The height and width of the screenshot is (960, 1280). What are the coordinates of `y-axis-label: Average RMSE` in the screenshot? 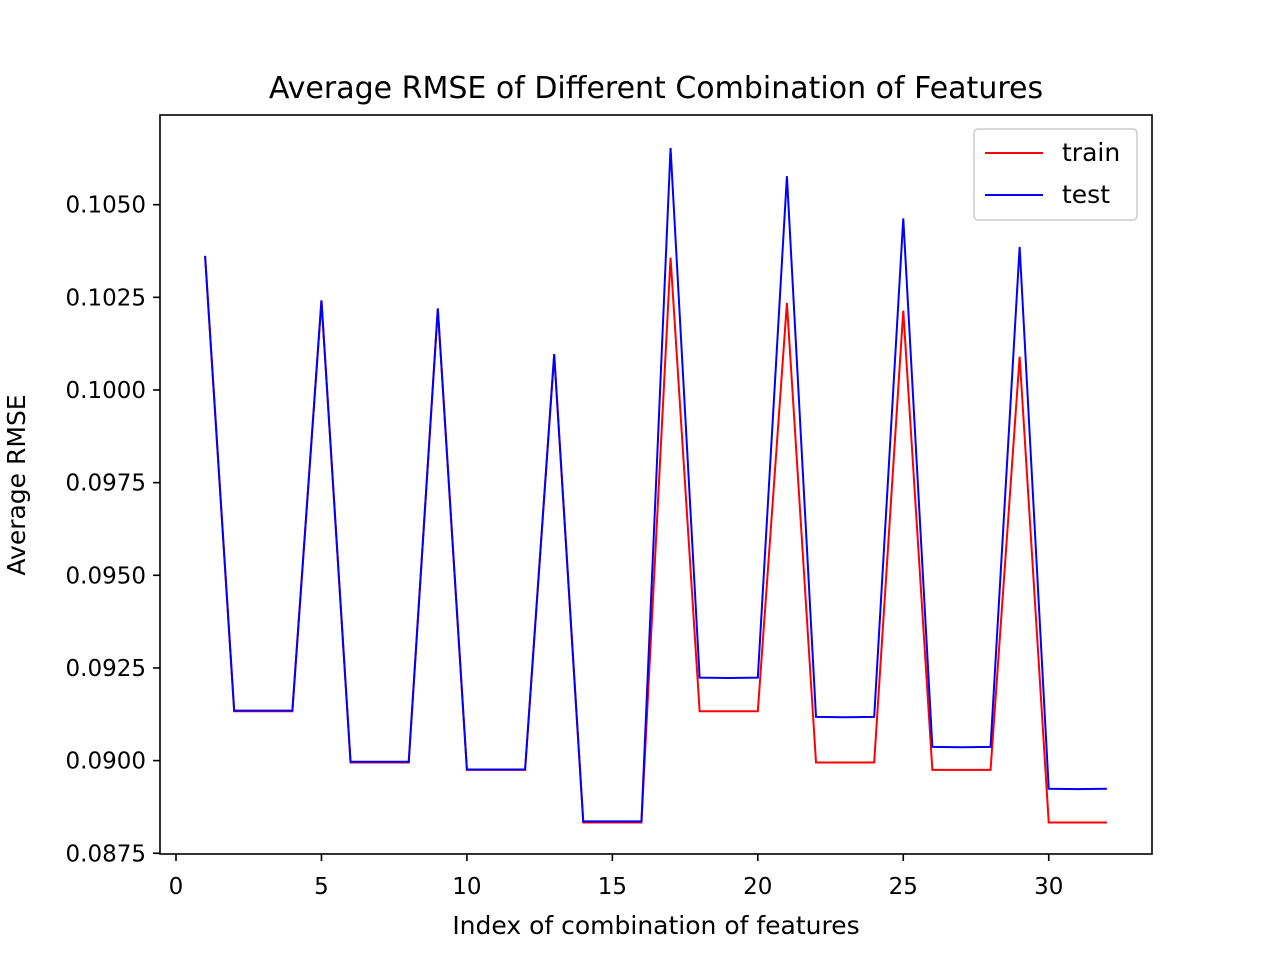 It's located at (16, 484).